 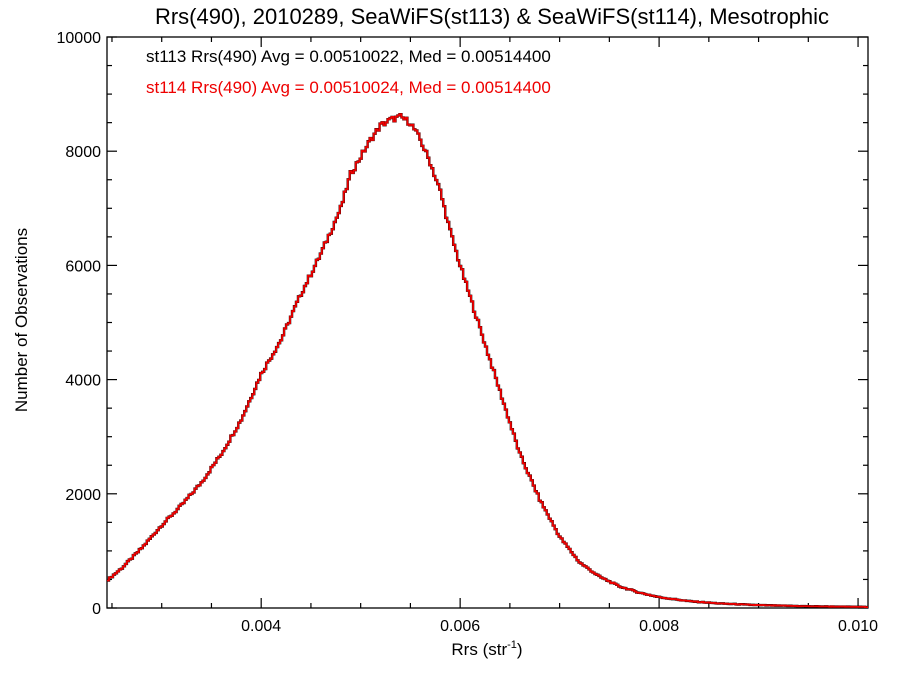 I want to click on y-axis-label: Number of Observations, so click(x=21, y=320).